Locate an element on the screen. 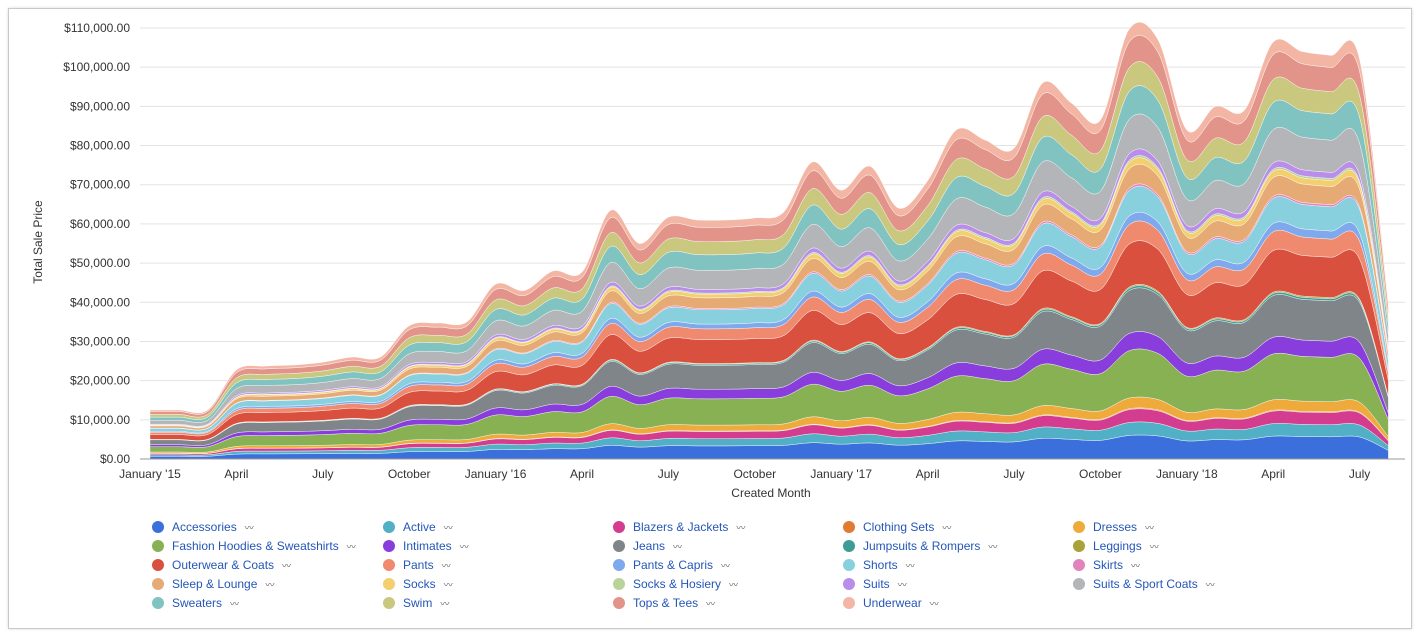  legend-item: Socks & Hosiery 〰 is located at coordinates (675, 584).